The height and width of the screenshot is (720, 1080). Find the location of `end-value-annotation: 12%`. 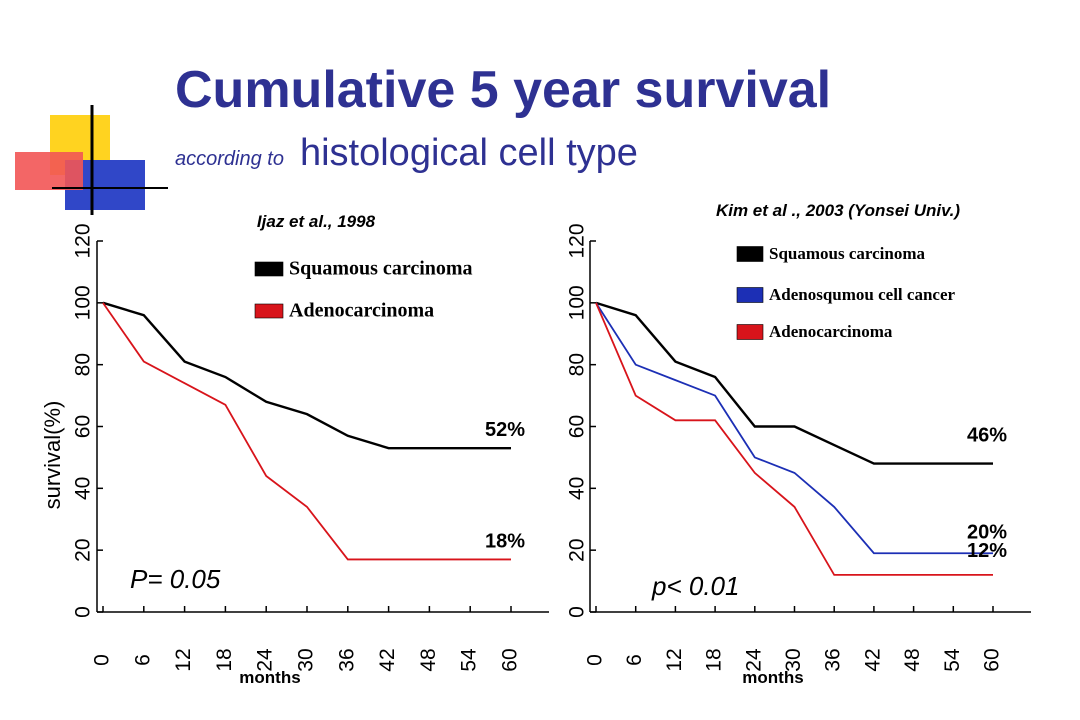

end-value-annotation: 12% is located at coordinates (987, 551).